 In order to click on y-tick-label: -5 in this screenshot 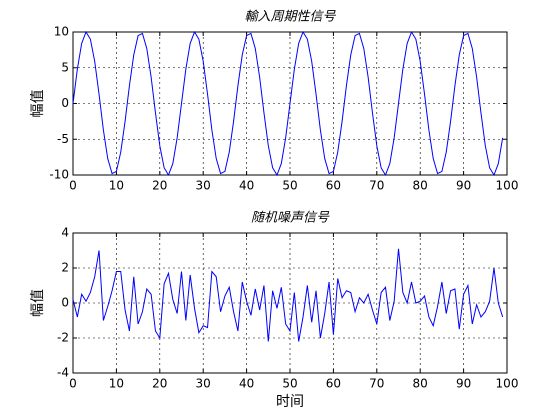, I will do `click(63, 139)`.